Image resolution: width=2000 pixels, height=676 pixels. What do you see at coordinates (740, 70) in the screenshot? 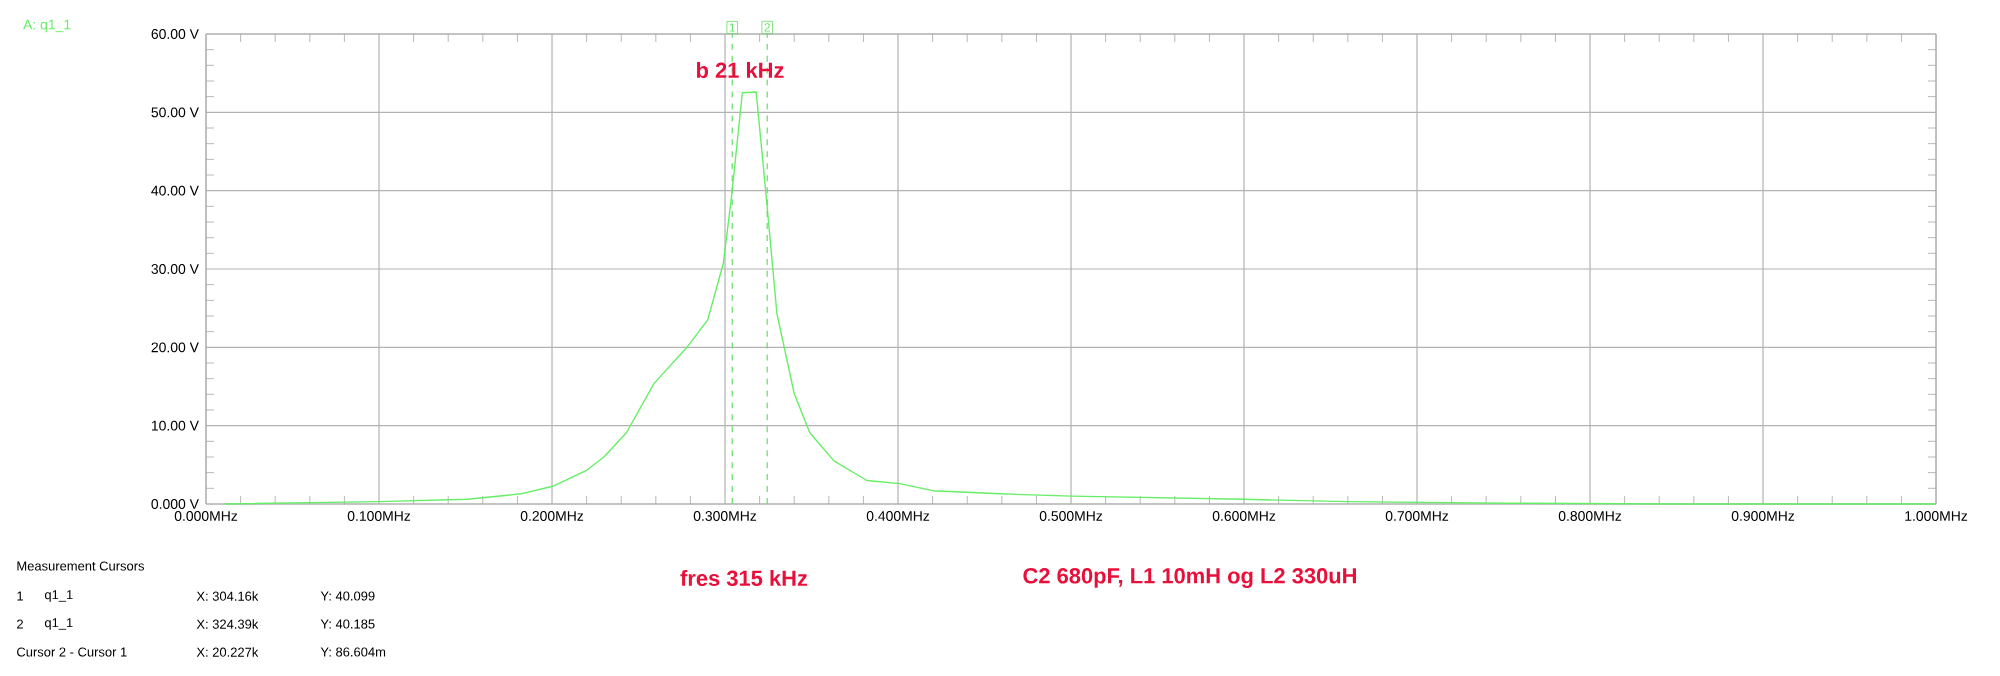
I see `annotation: b 21 kHz` at bounding box center [740, 70].